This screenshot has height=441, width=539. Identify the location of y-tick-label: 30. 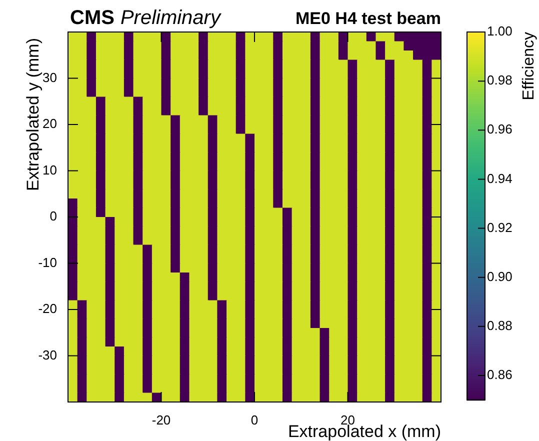
(49, 77).